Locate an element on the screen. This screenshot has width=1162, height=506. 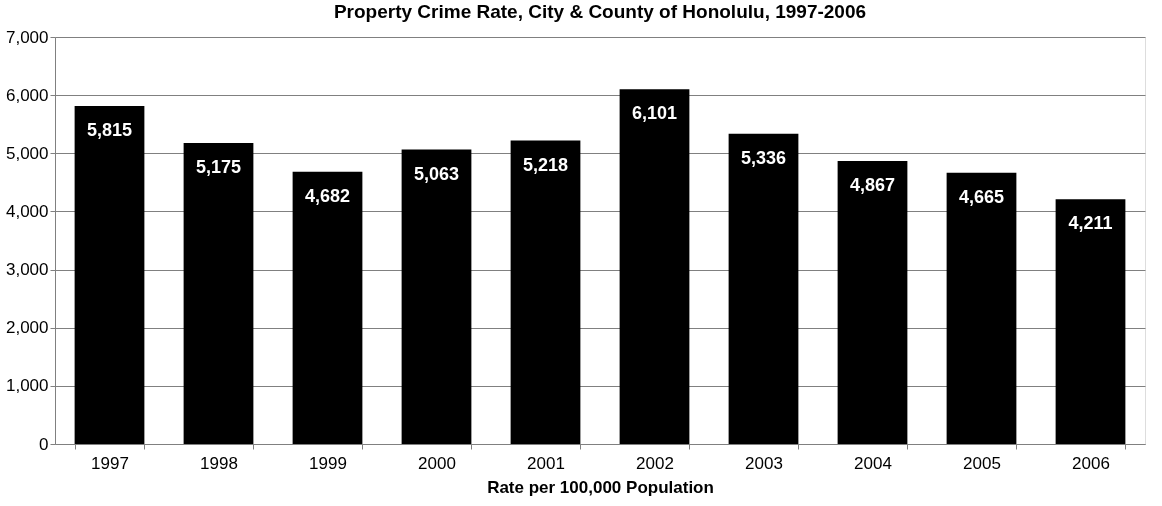
x-tick-label: 2002 is located at coordinates (655, 463).